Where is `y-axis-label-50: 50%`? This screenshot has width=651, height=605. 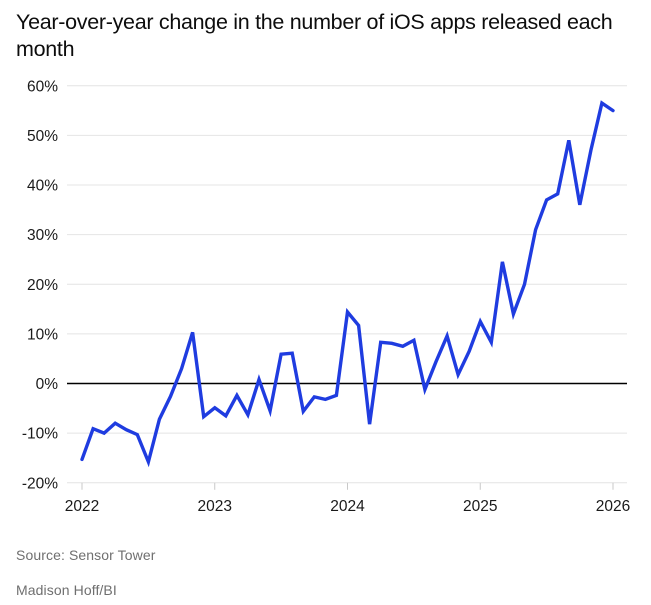 y-axis-label-50: 50% is located at coordinates (42, 136).